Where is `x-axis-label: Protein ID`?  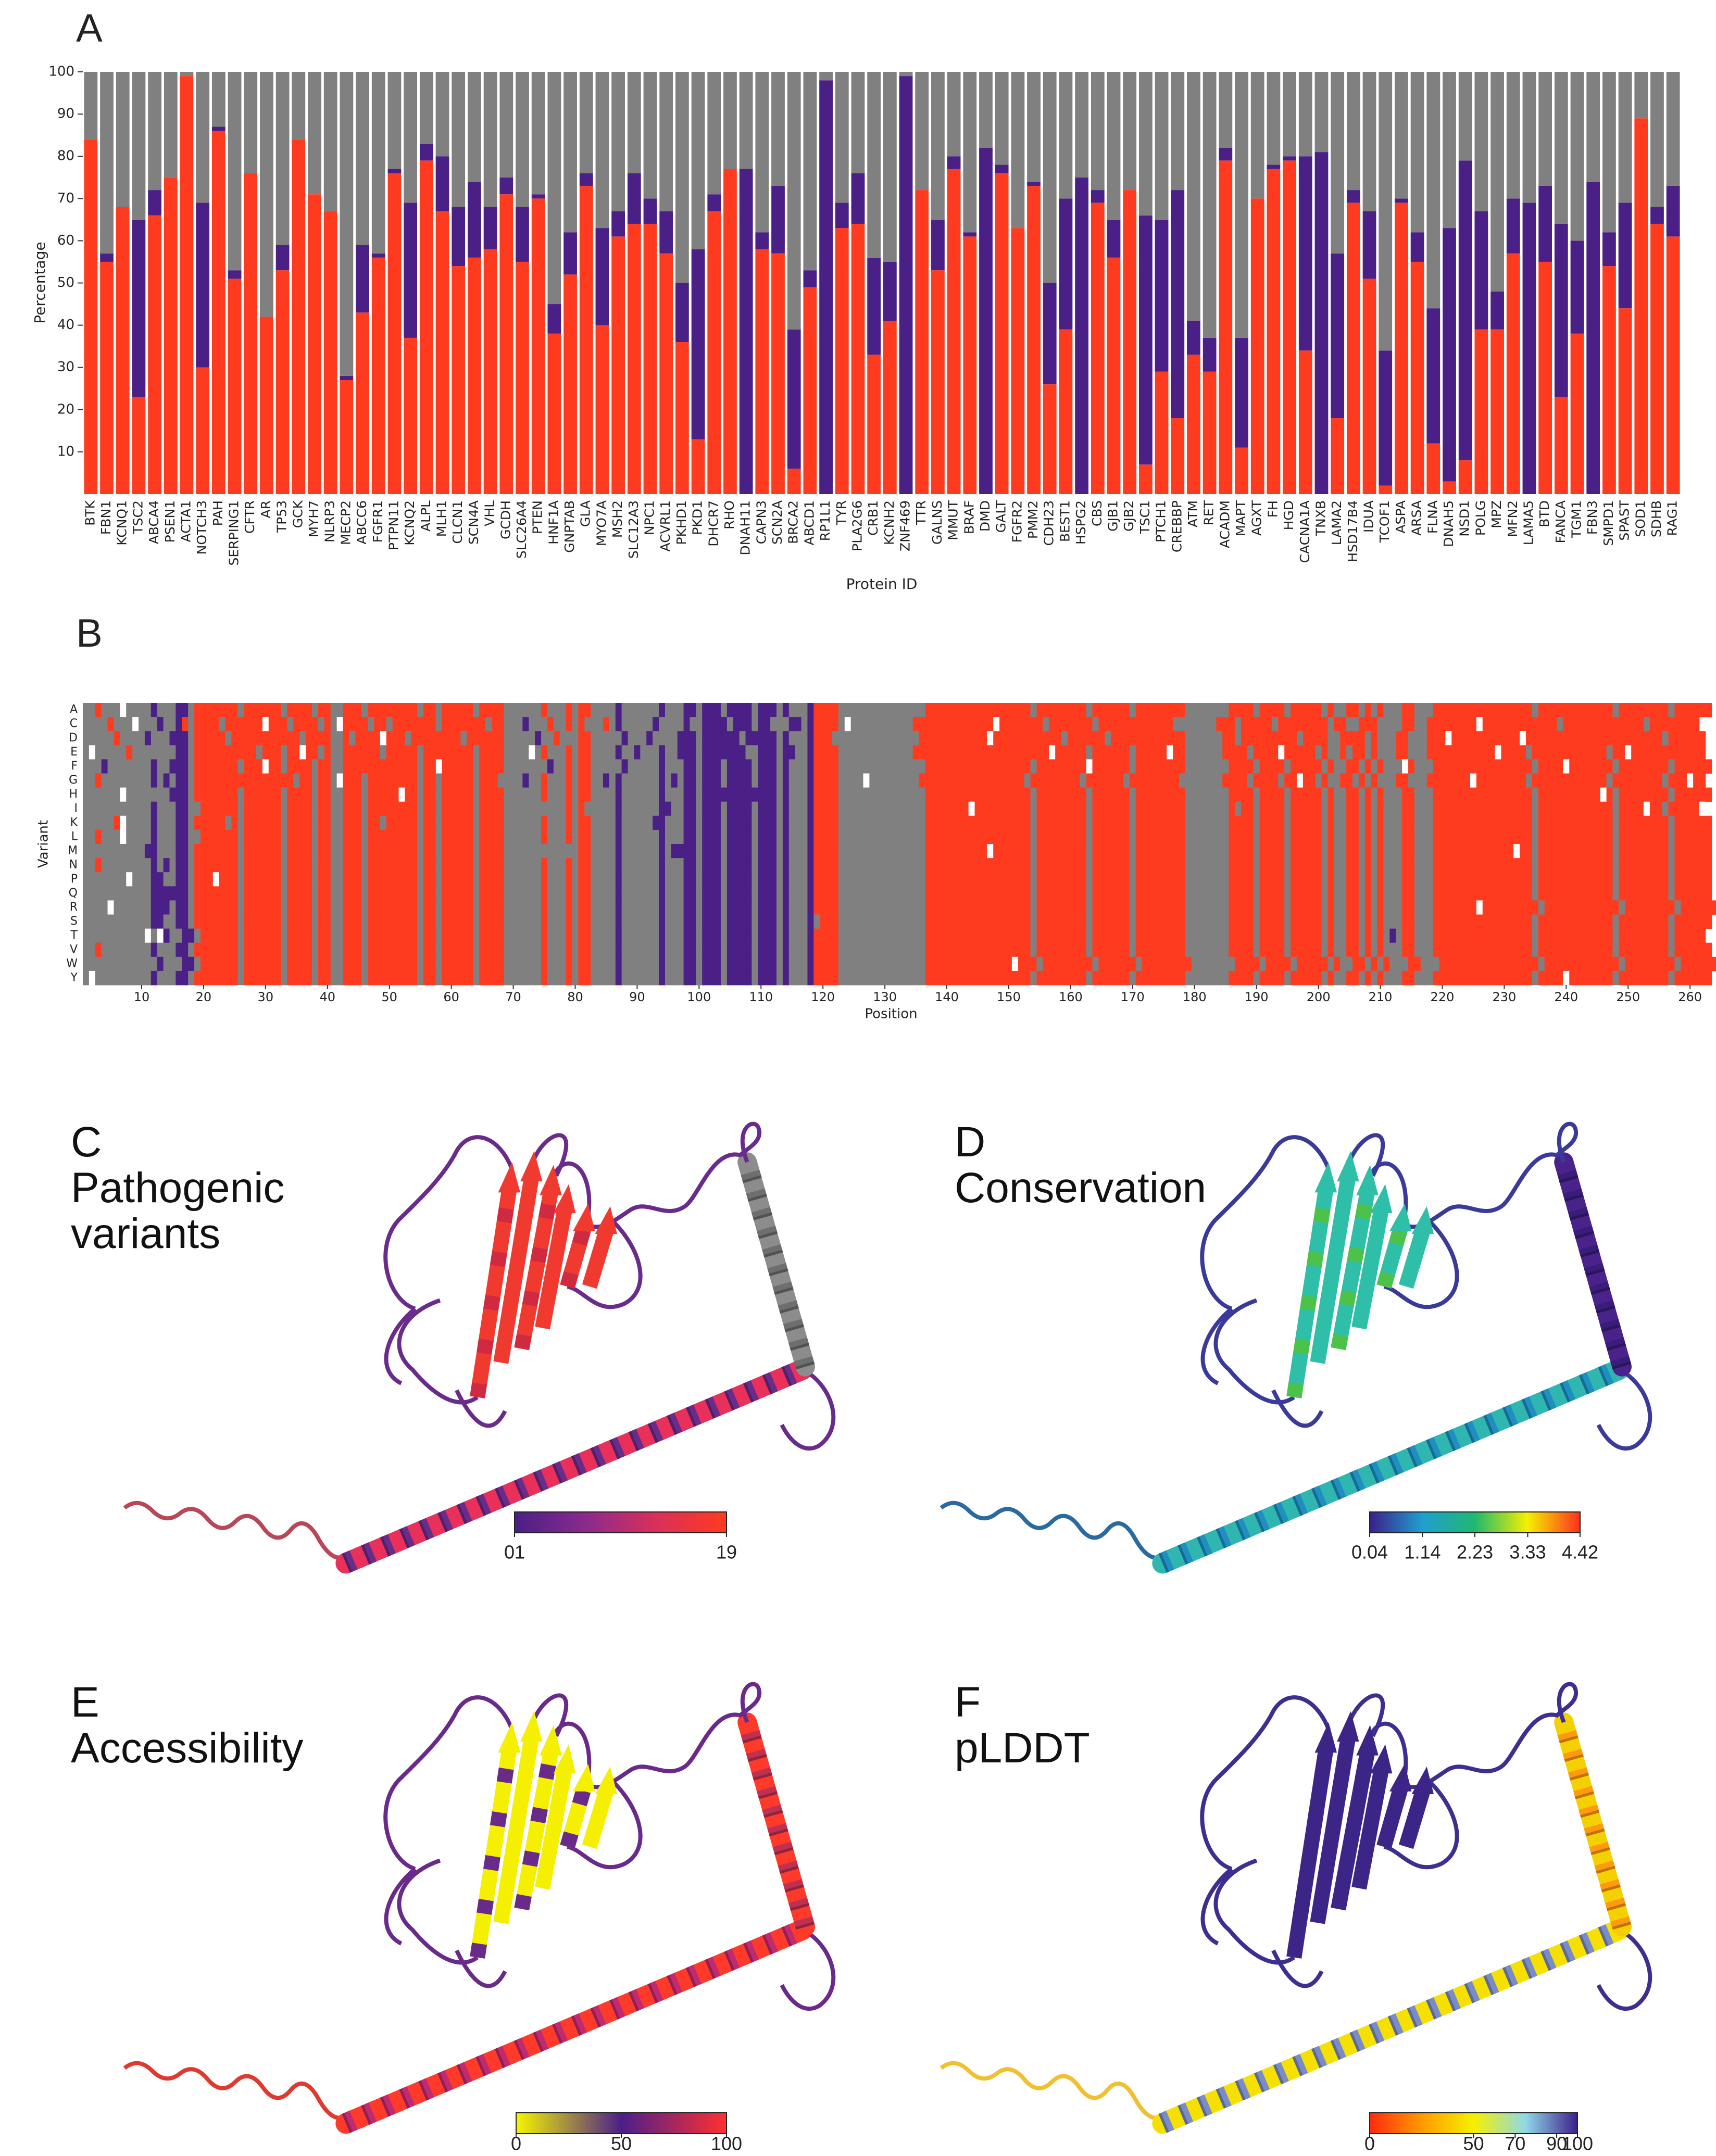 x-axis-label: Protein ID is located at coordinates (882, 584).